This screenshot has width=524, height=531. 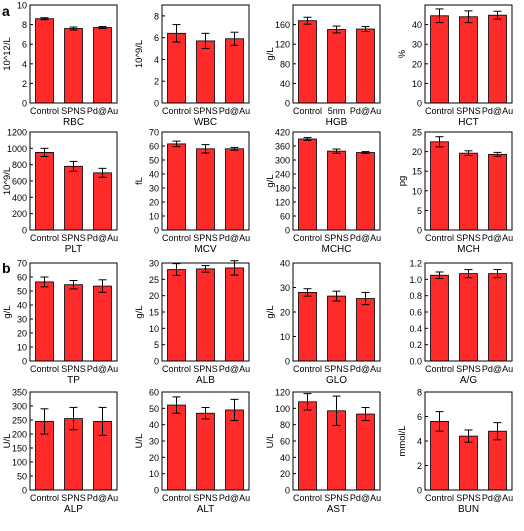 I want to click on y-tick-label: 5, so click(x=419, y=211).